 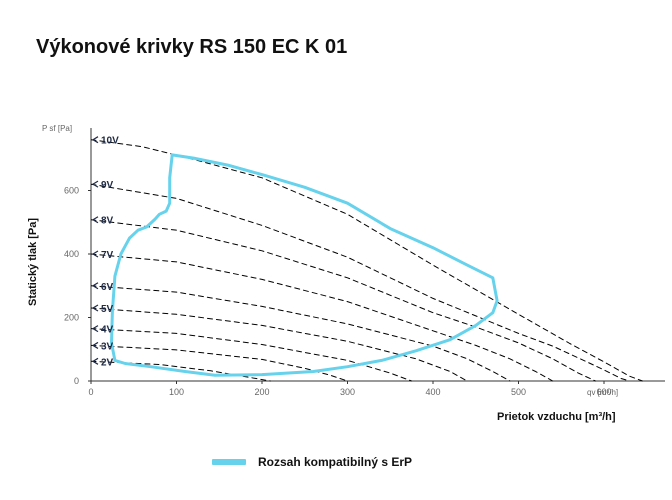 I want to click on x-tick-label: 400, so click(x=432, y=392).